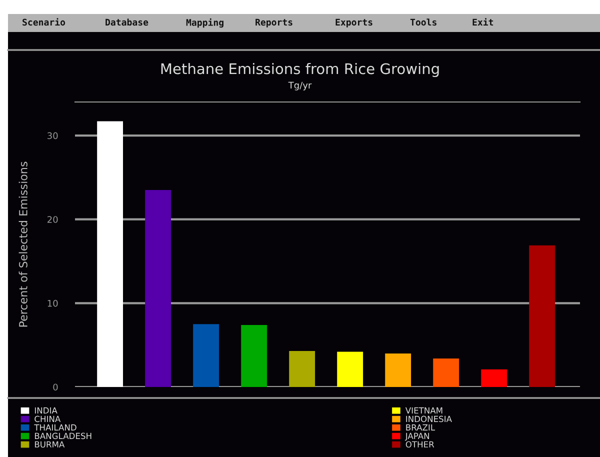 Image resolution: width=600 pixels, height=457 pixels. I want to click on legend-label: BANGLADESH, so click(63, 436).